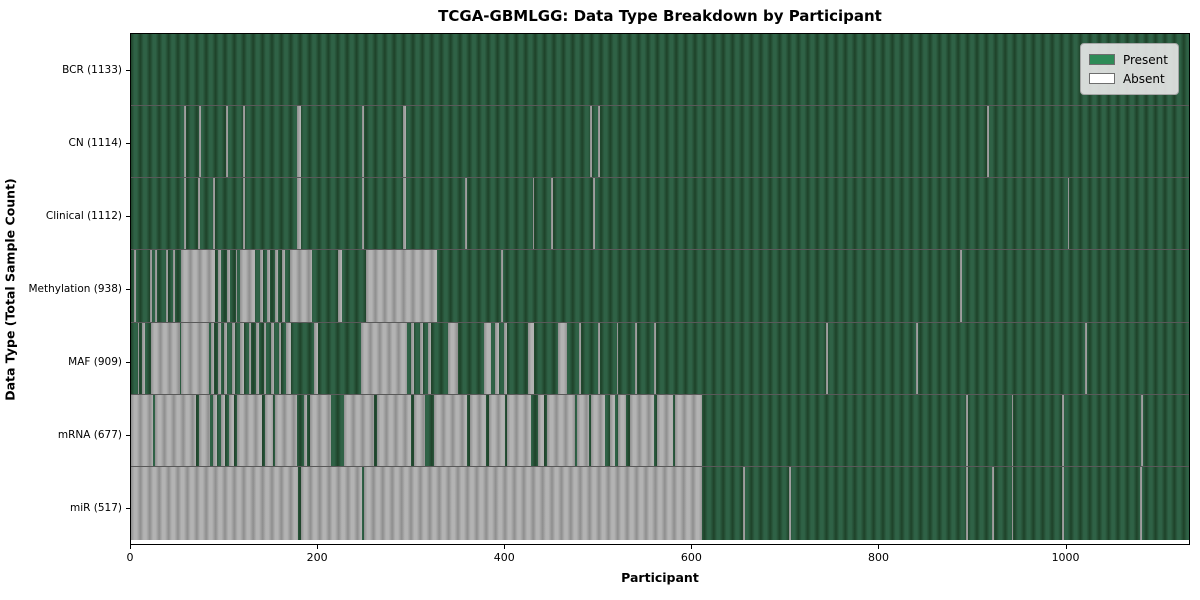  Describe the element at coordinates (1101, 78) in the screenshot. I see `absent-swatch-icon` at that location.